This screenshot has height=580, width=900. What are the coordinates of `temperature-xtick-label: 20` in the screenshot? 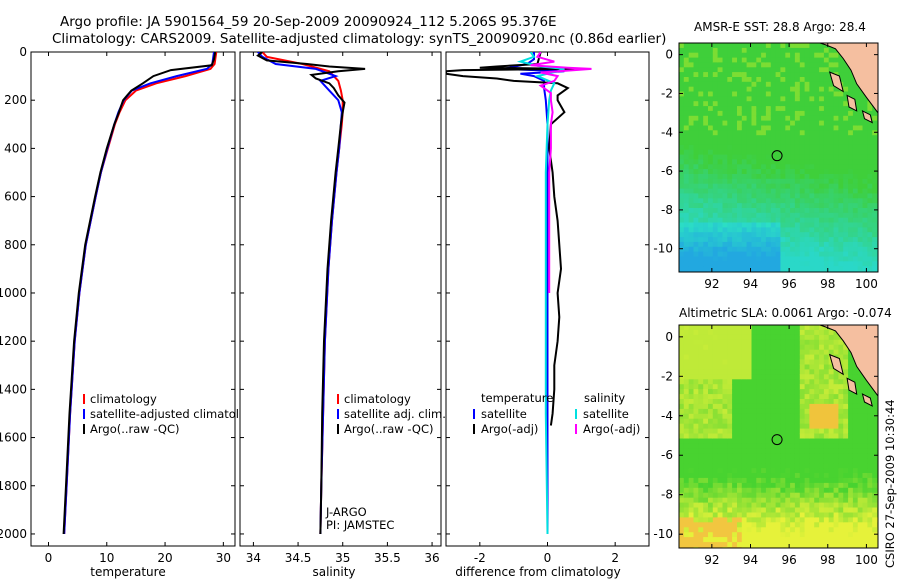 It's located at (164, 558).